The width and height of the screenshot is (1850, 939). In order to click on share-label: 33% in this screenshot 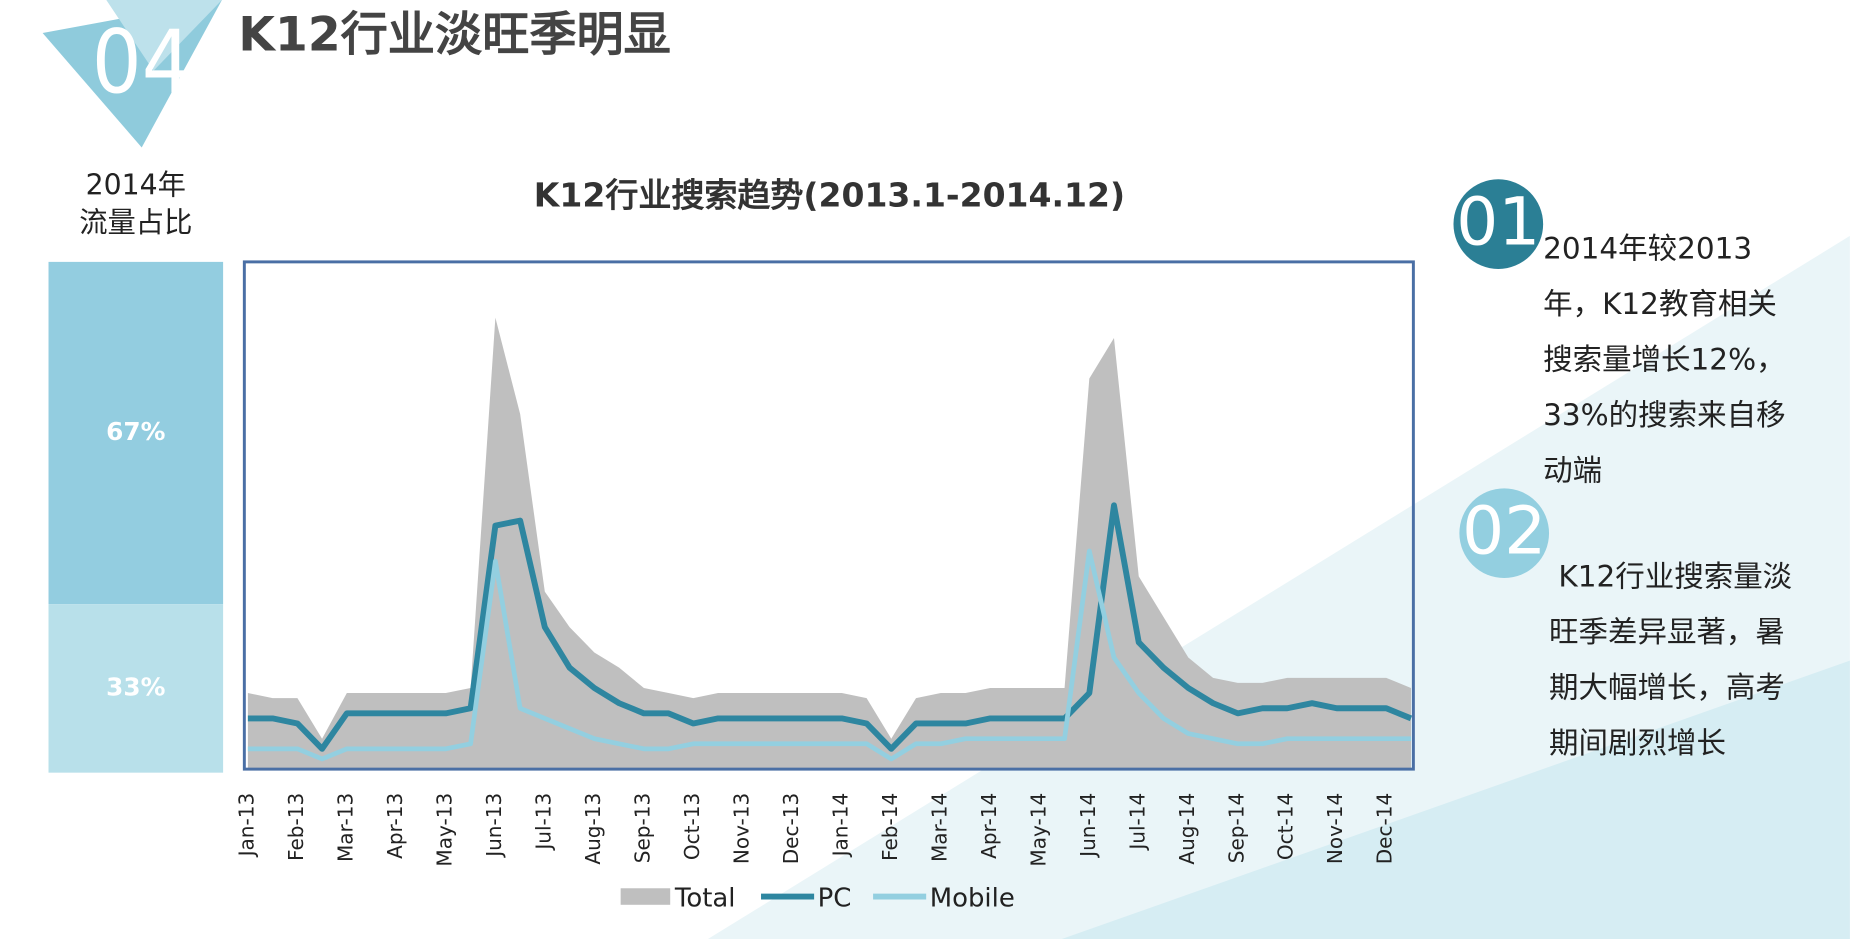, I will do `click(135, 686)`.